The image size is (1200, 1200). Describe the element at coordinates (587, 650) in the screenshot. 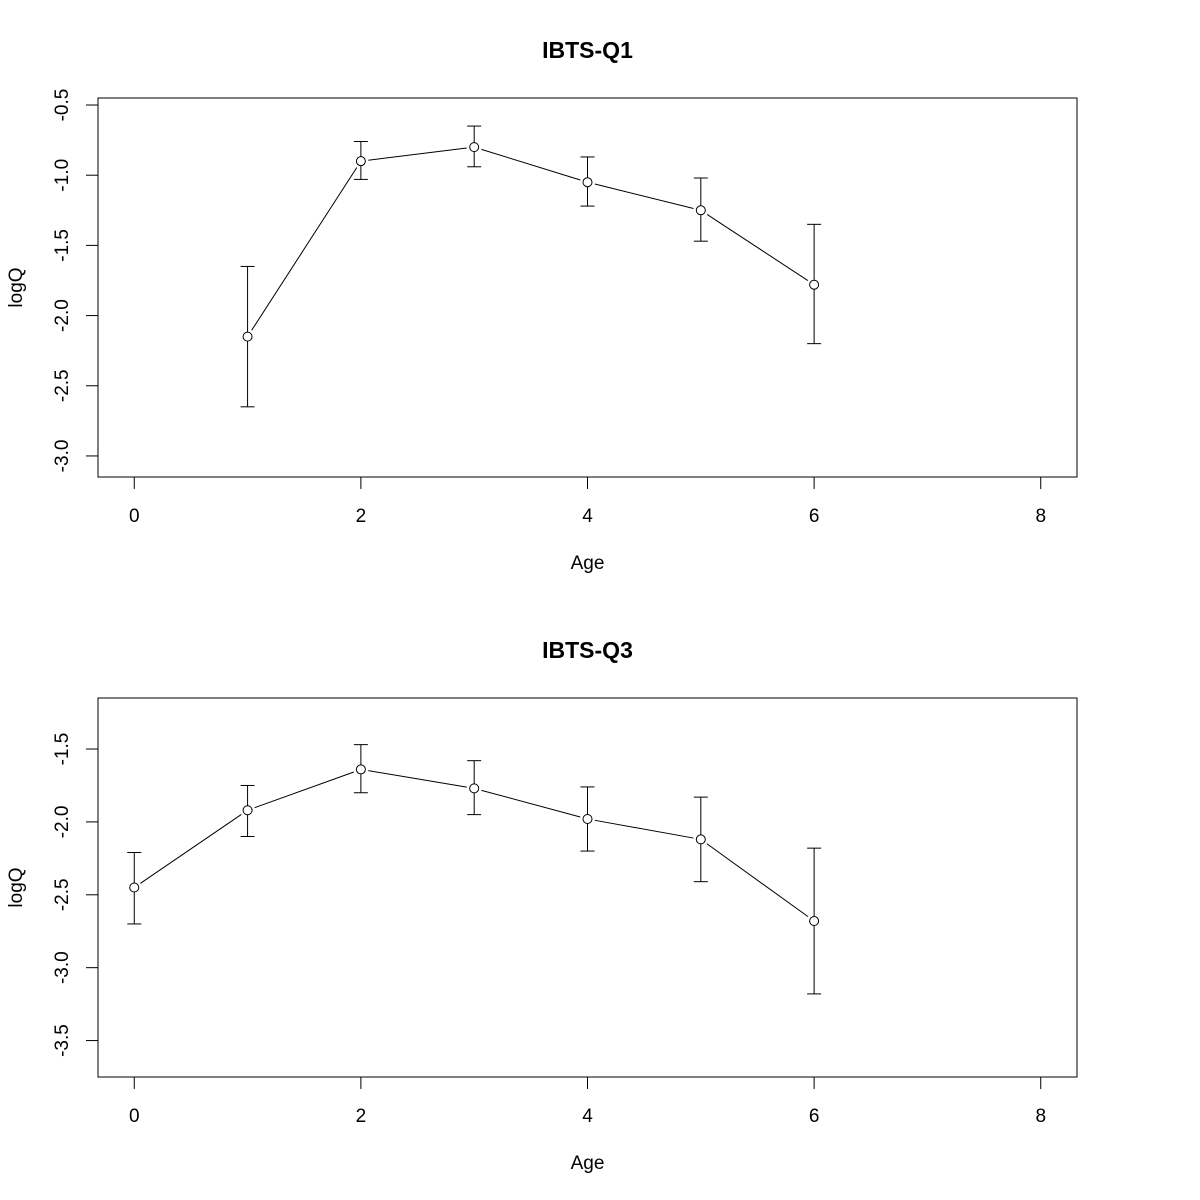

I see `chart-title: IBTS-Q3` at that location.